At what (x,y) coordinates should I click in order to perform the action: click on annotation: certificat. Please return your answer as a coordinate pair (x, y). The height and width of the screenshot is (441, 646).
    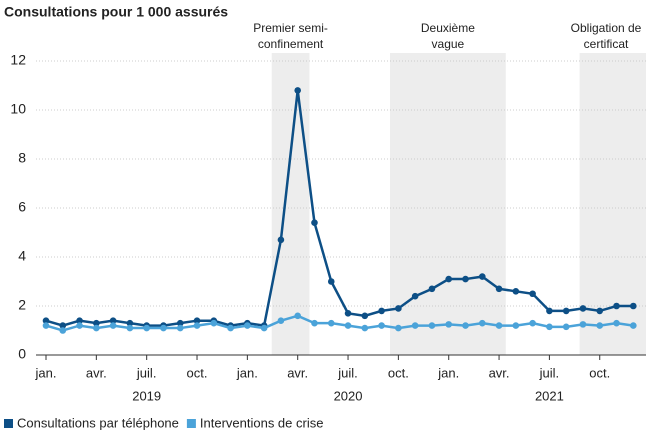
    Looking at the image, I should click on (606, 44).